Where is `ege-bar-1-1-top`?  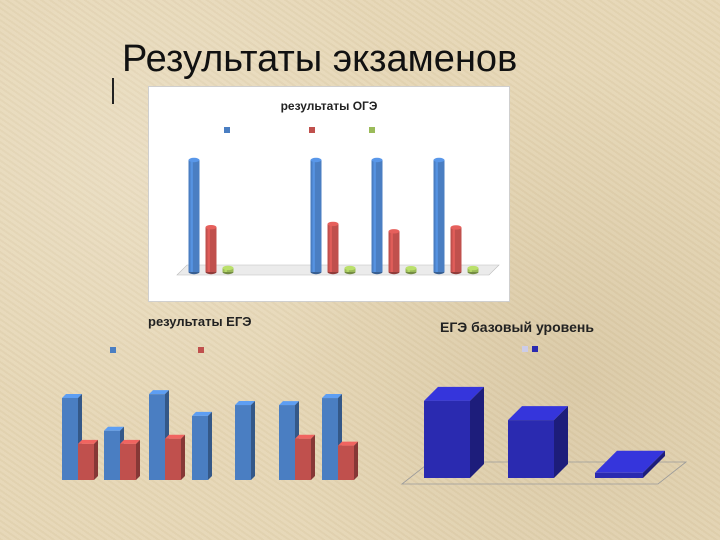 ege-bar-1-1-top is located at coordinates (130, 441).